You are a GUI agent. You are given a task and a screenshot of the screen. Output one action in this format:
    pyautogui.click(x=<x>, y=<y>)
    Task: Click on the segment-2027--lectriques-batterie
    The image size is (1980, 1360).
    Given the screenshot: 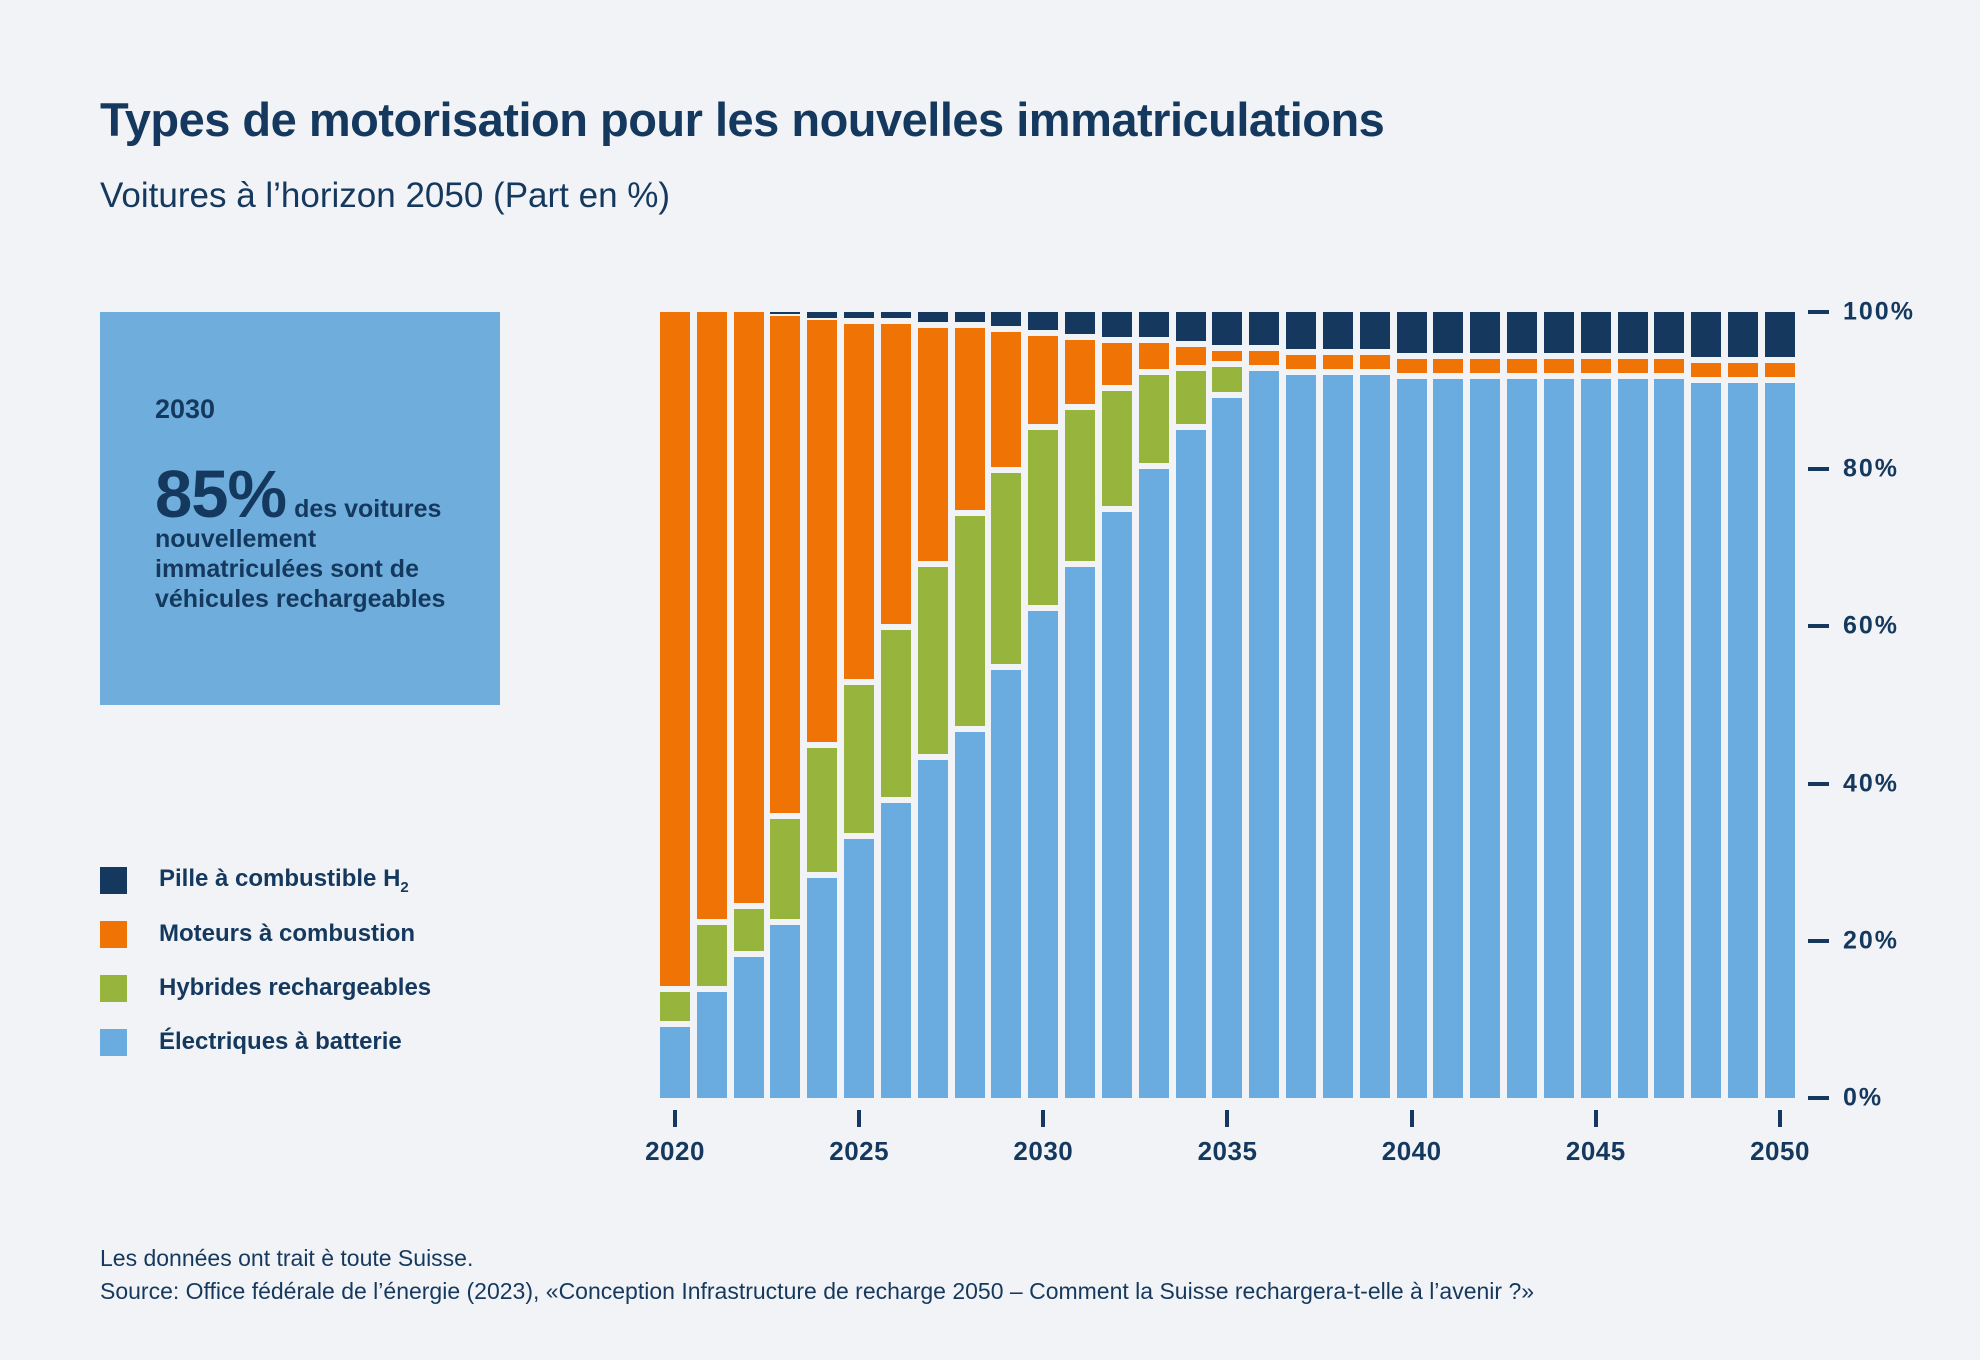 What is the action you would take?
    pyautogui.click(x=932, y=929)
    